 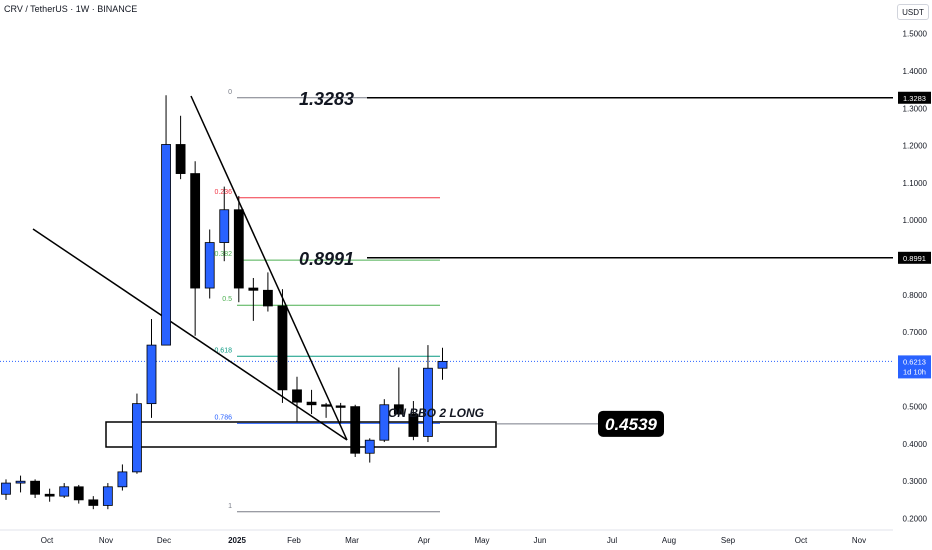 I want to click on x-tick-label: Feb, so click(x=294, y=540).